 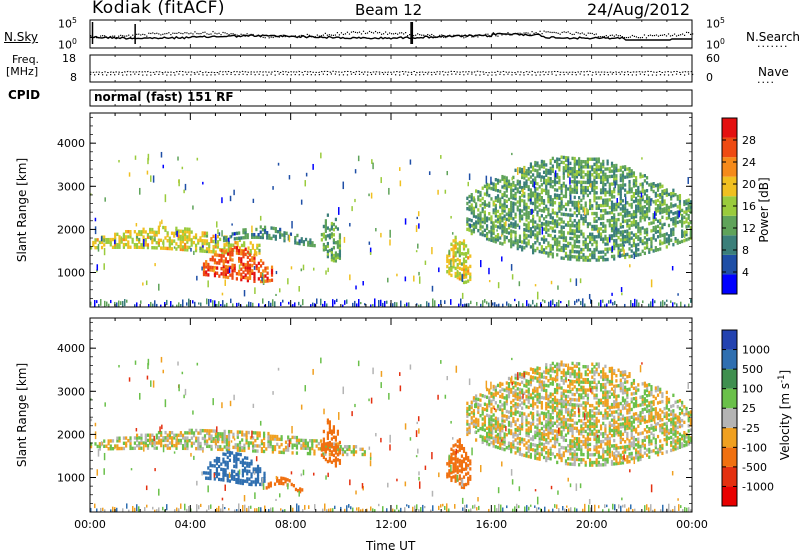 I want to click on nave-point, so click(x=424, y=74).